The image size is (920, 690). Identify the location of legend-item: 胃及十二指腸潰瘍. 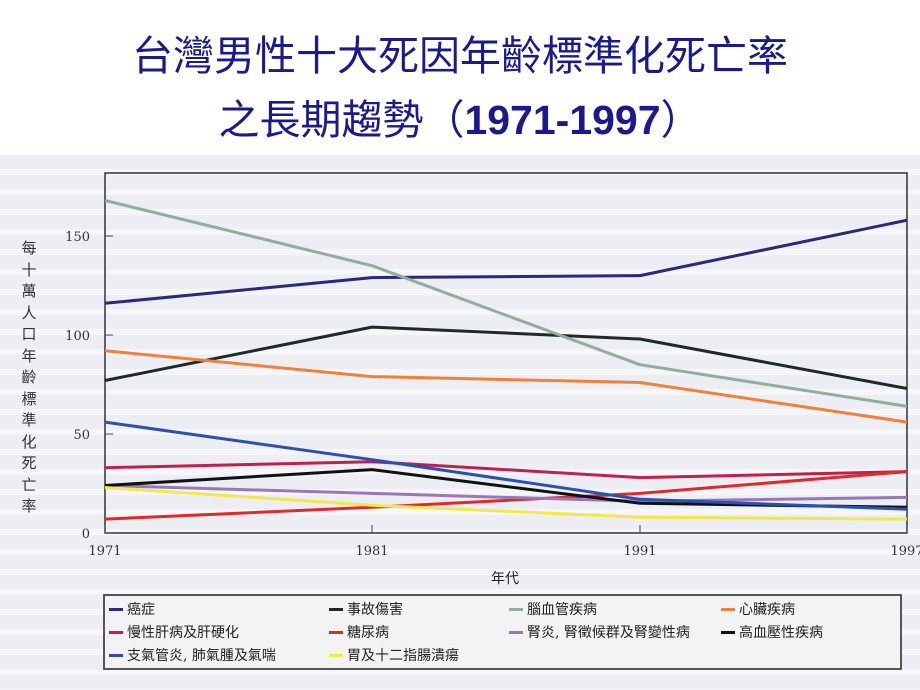
(394, 655).